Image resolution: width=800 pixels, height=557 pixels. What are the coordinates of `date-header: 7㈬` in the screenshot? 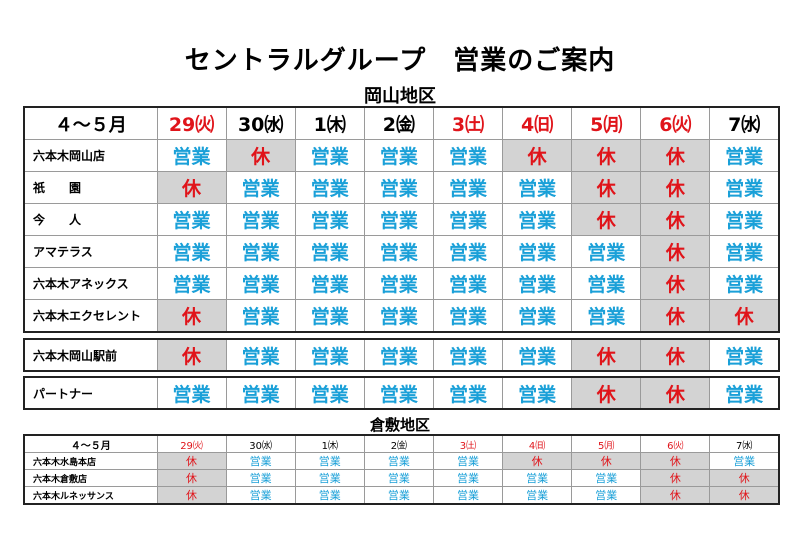 It's located at (744, 443).